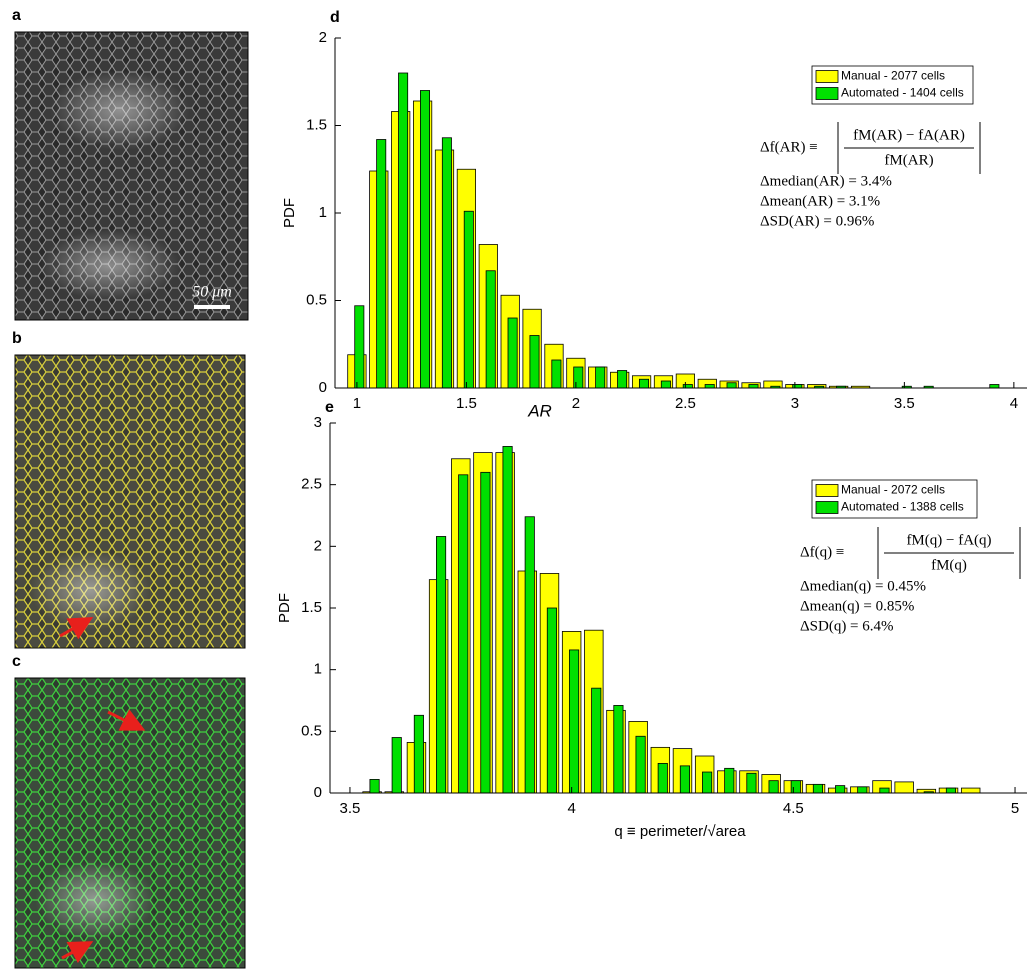 This screenshot has width=1029, height=971. I want to click on legend-label: Automated - 1388 cells, so click(902, 507).